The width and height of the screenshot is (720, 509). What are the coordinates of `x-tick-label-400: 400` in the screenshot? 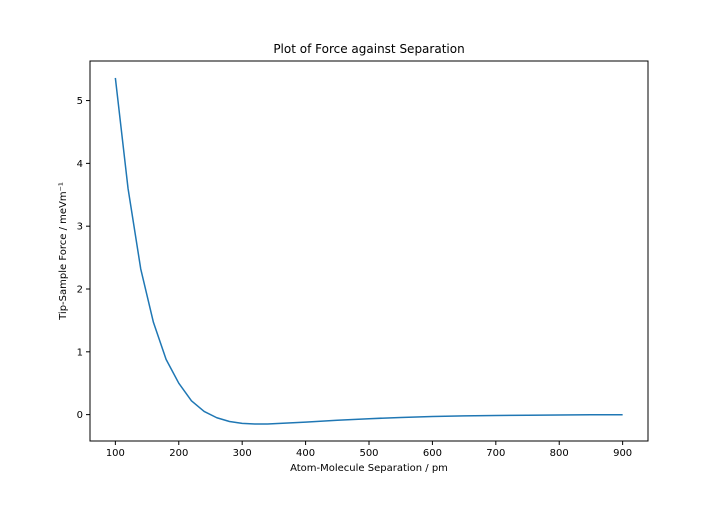 It's located at (305, 453).